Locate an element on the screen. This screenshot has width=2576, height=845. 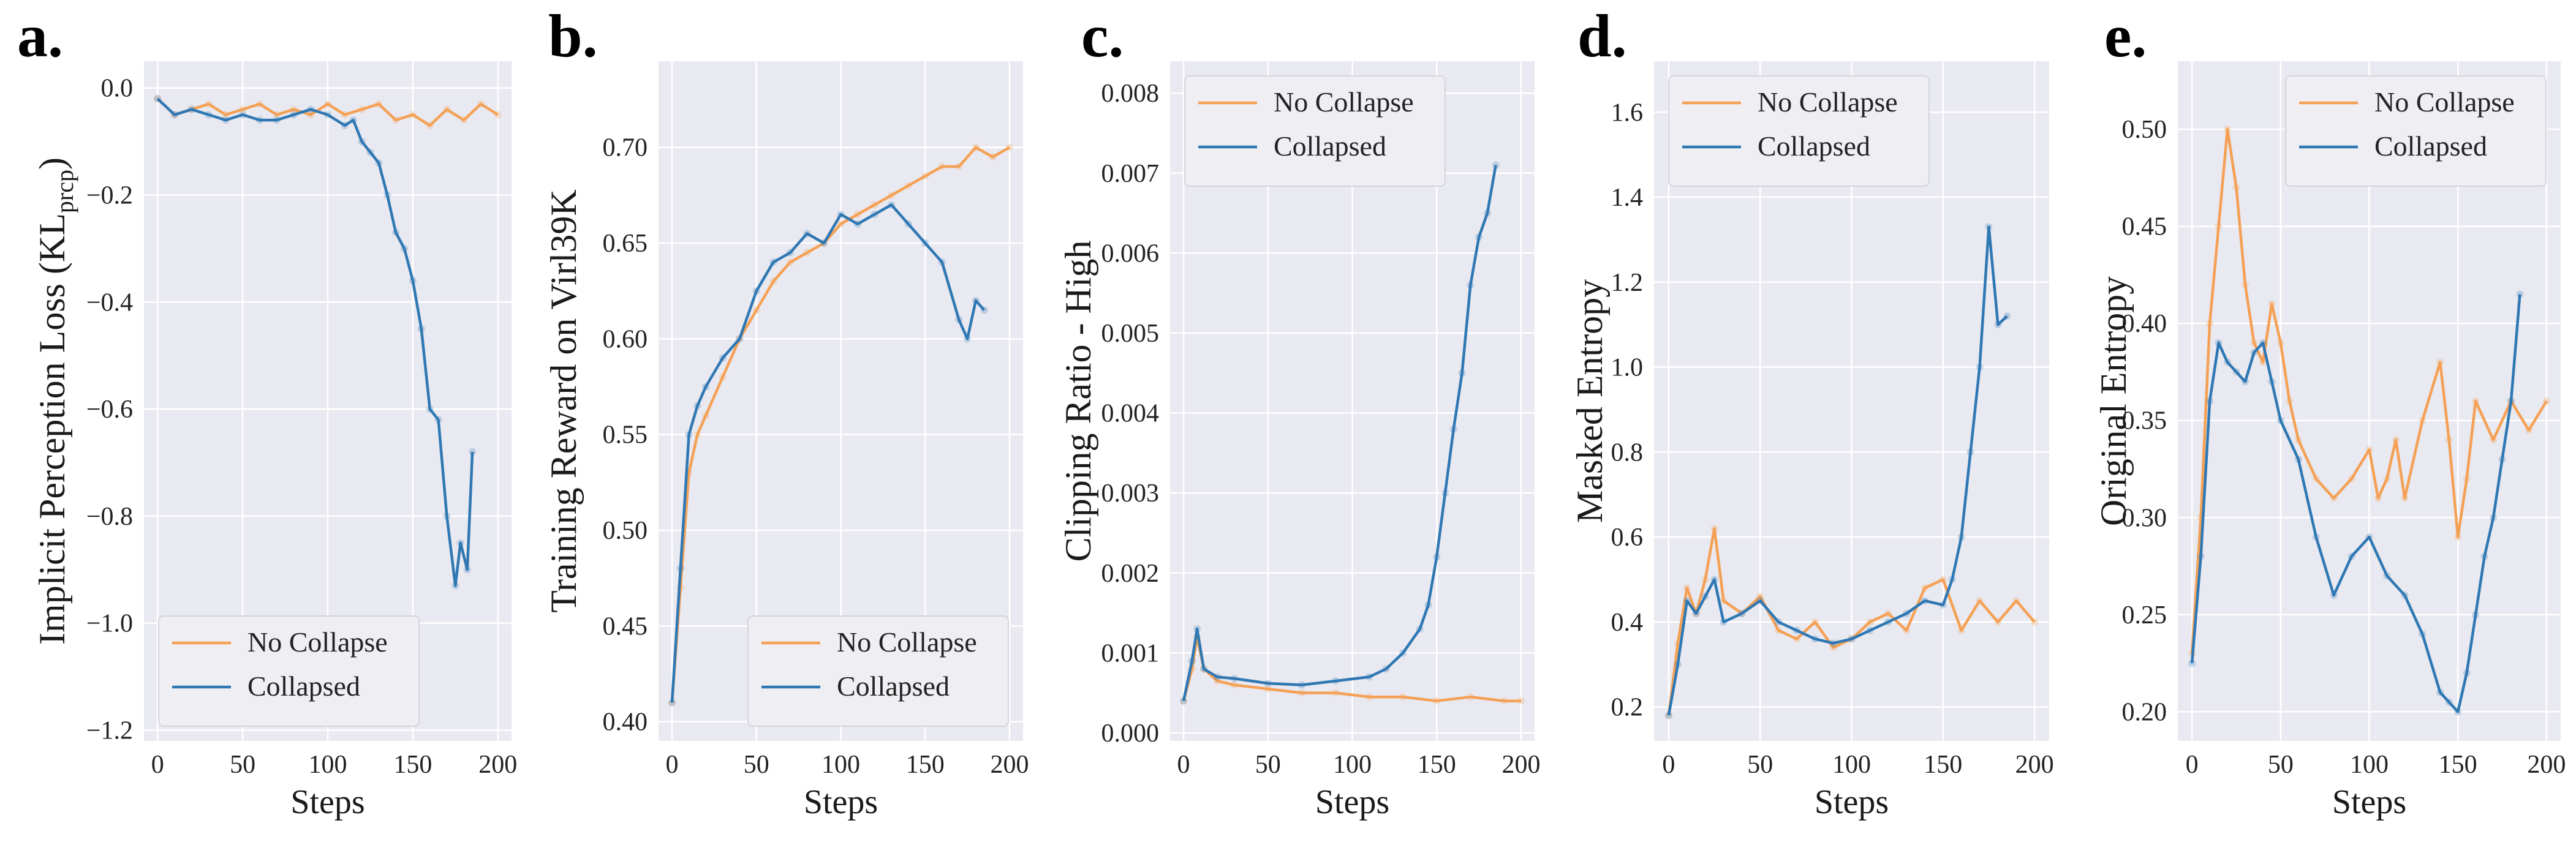
y-tick-label: 1.4 is located at coordinates (1627, 198).